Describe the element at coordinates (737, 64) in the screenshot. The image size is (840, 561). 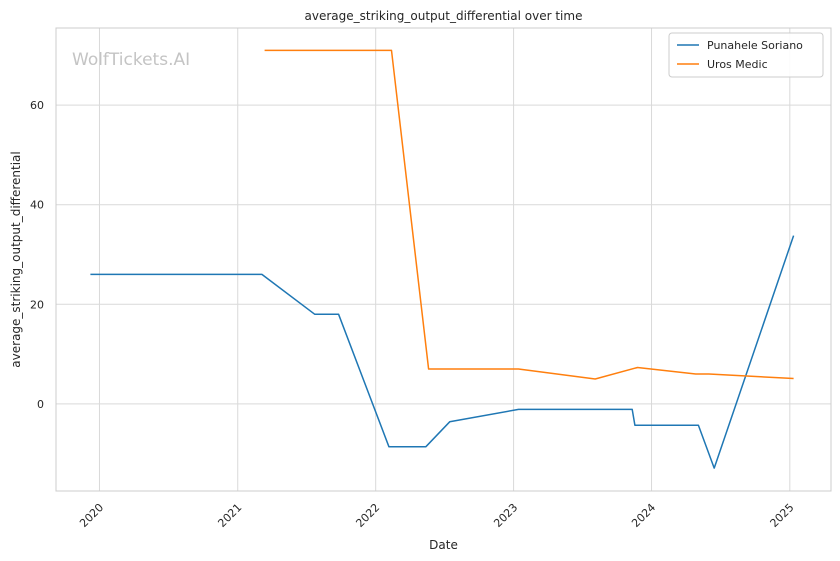
I see `legend-label: Uros Medic` at that location.